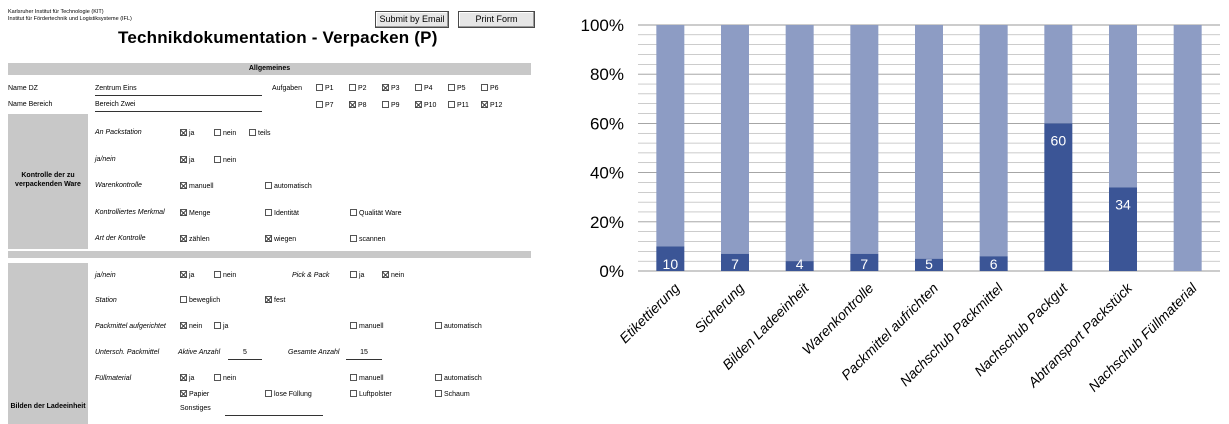 The image size is (1229, 424). I want to click on kontrolle-automatisch-option: automatisch, so click(288, 186).